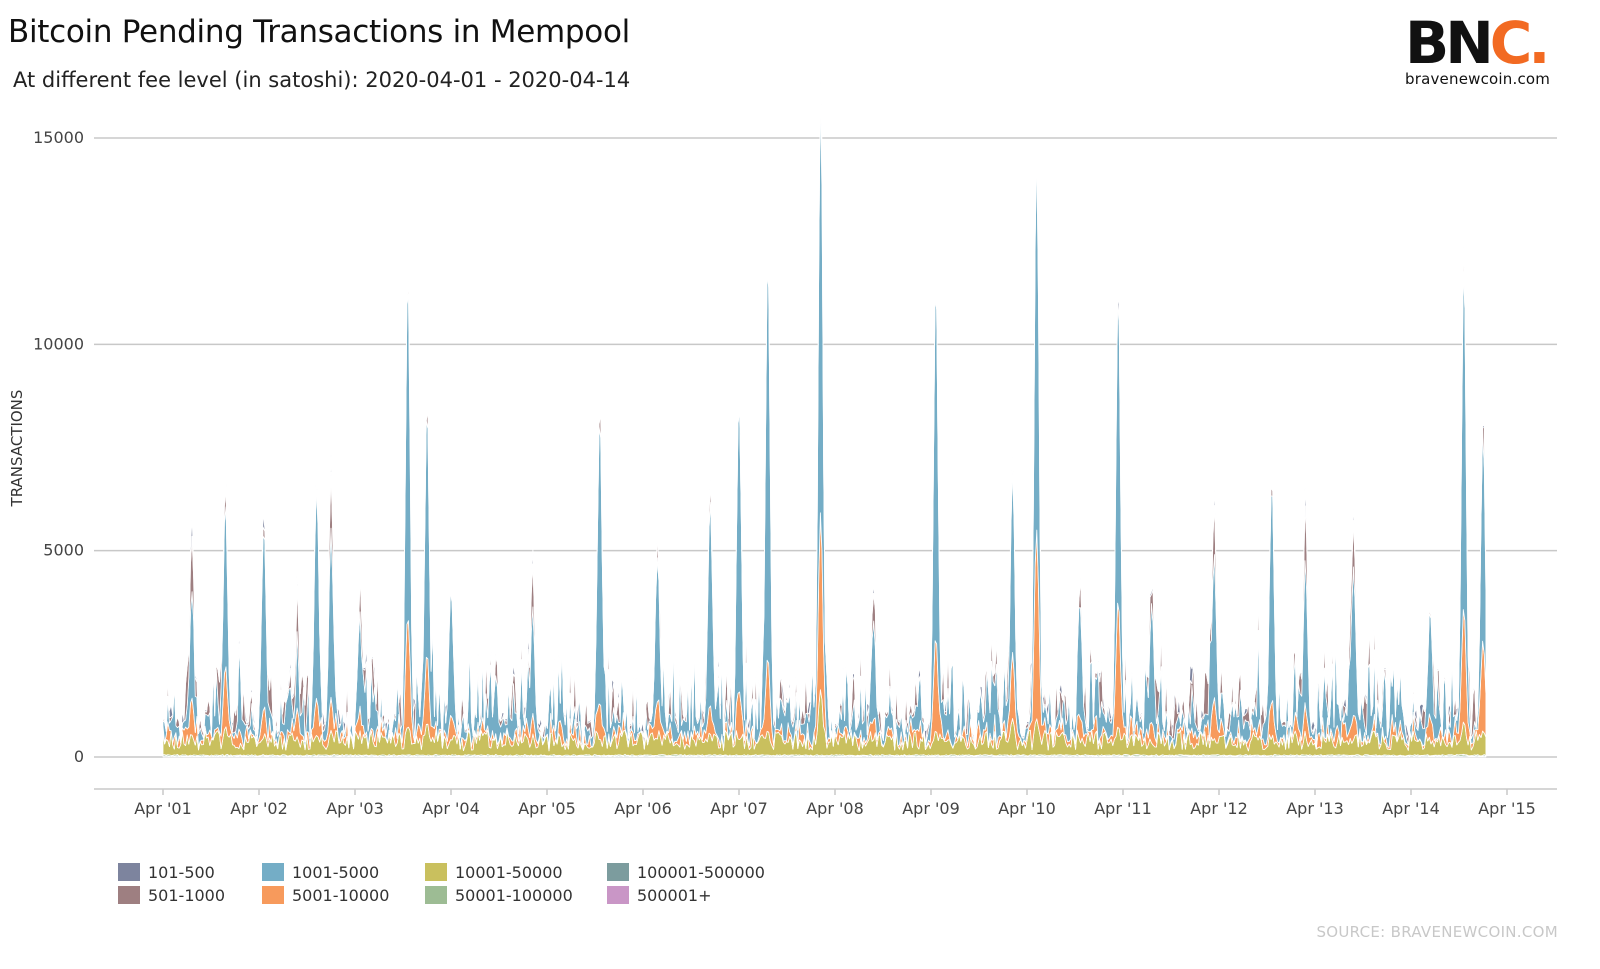 The width and height of the screenshot is (1600, 969). What do you see at coordinates (341, 895) in the screenshot?
I see `legend-label: 5001-10000` at bounding box center [341, 895].